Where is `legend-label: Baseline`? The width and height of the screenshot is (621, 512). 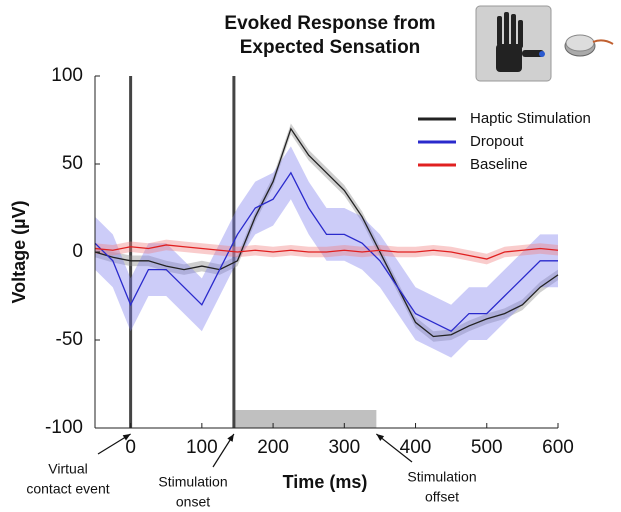 legend-label: Baseline is located at coordinates (499, 164).